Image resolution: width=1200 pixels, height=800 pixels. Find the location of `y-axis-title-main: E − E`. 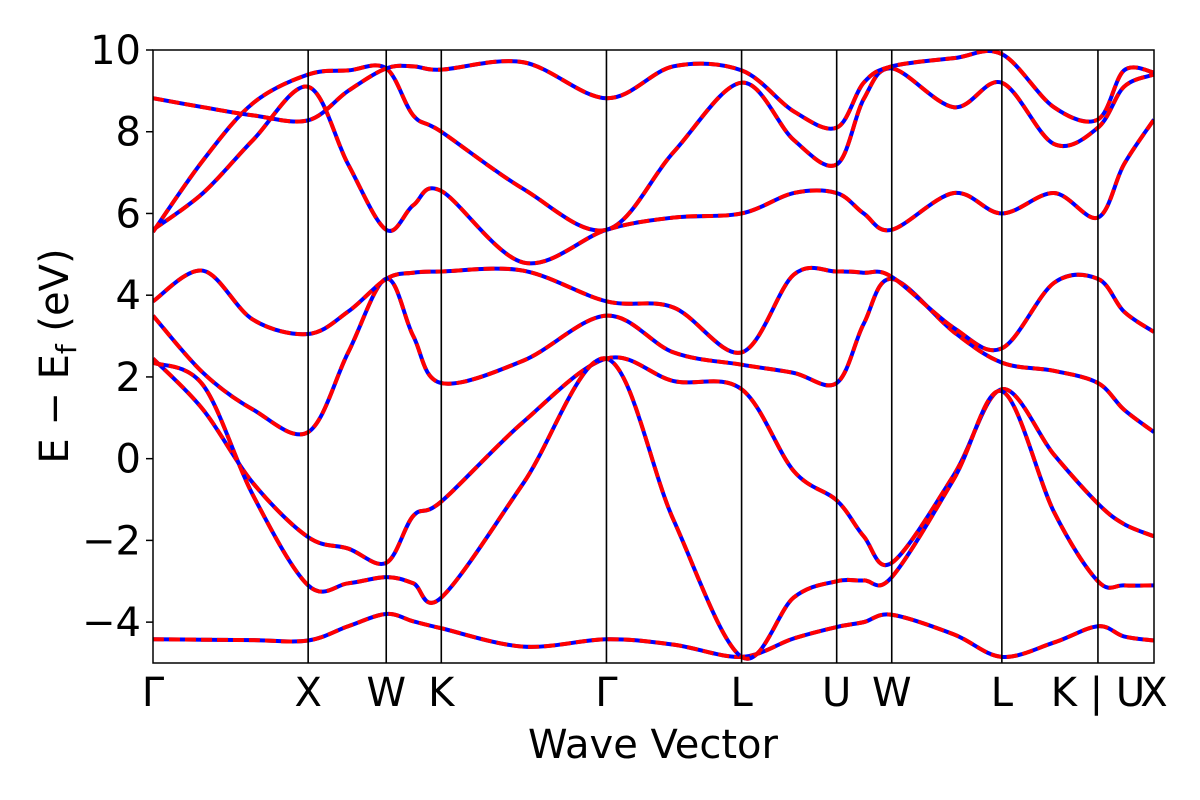

y-axis-title-main: E − E is located at coordinates (55, 409).